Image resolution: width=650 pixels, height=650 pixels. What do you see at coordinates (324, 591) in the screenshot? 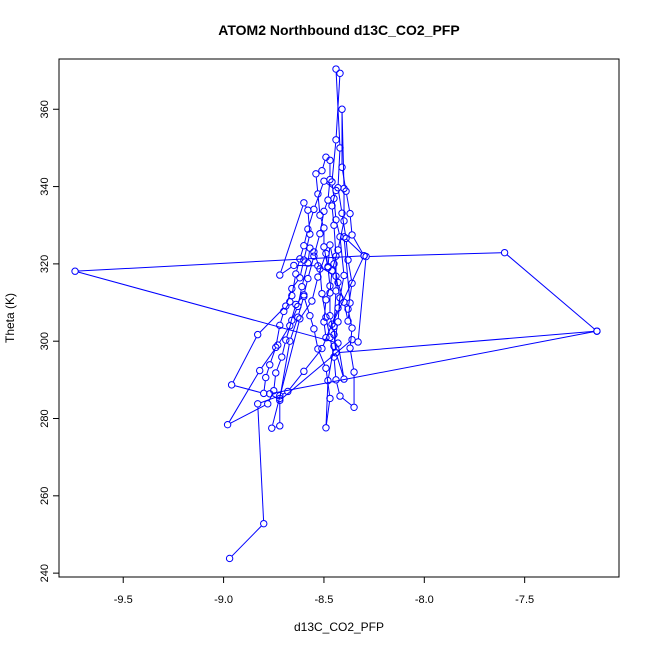
I see `x-axis: -9.5 -9.0 -8.5 -8.0 -7.5` at bounding box center [324, 591].